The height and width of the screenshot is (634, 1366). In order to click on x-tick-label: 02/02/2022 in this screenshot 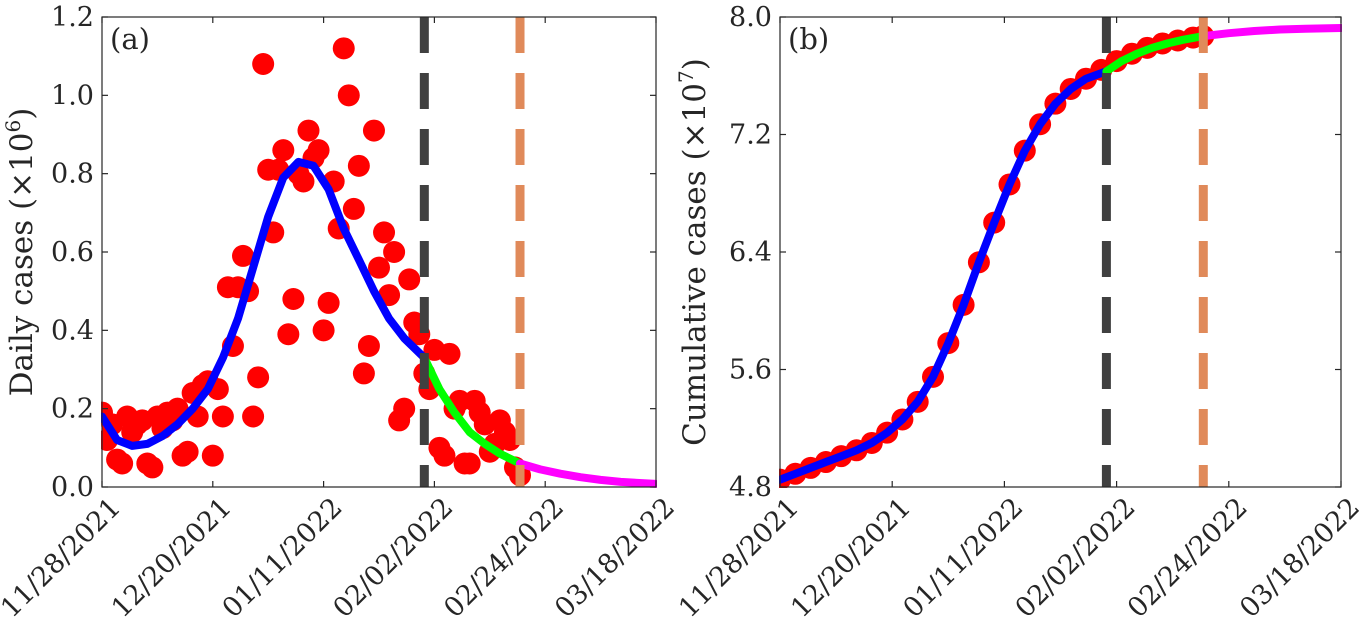, I will do `click(1076, 558)`.